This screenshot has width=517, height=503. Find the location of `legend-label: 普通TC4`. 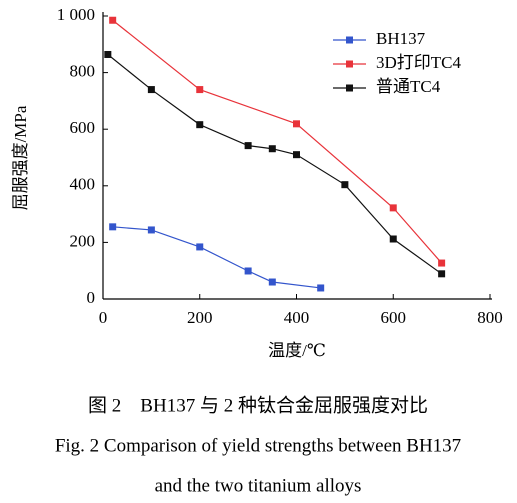

legend-label: 普通TC4 is located at coordinates (408, 86).